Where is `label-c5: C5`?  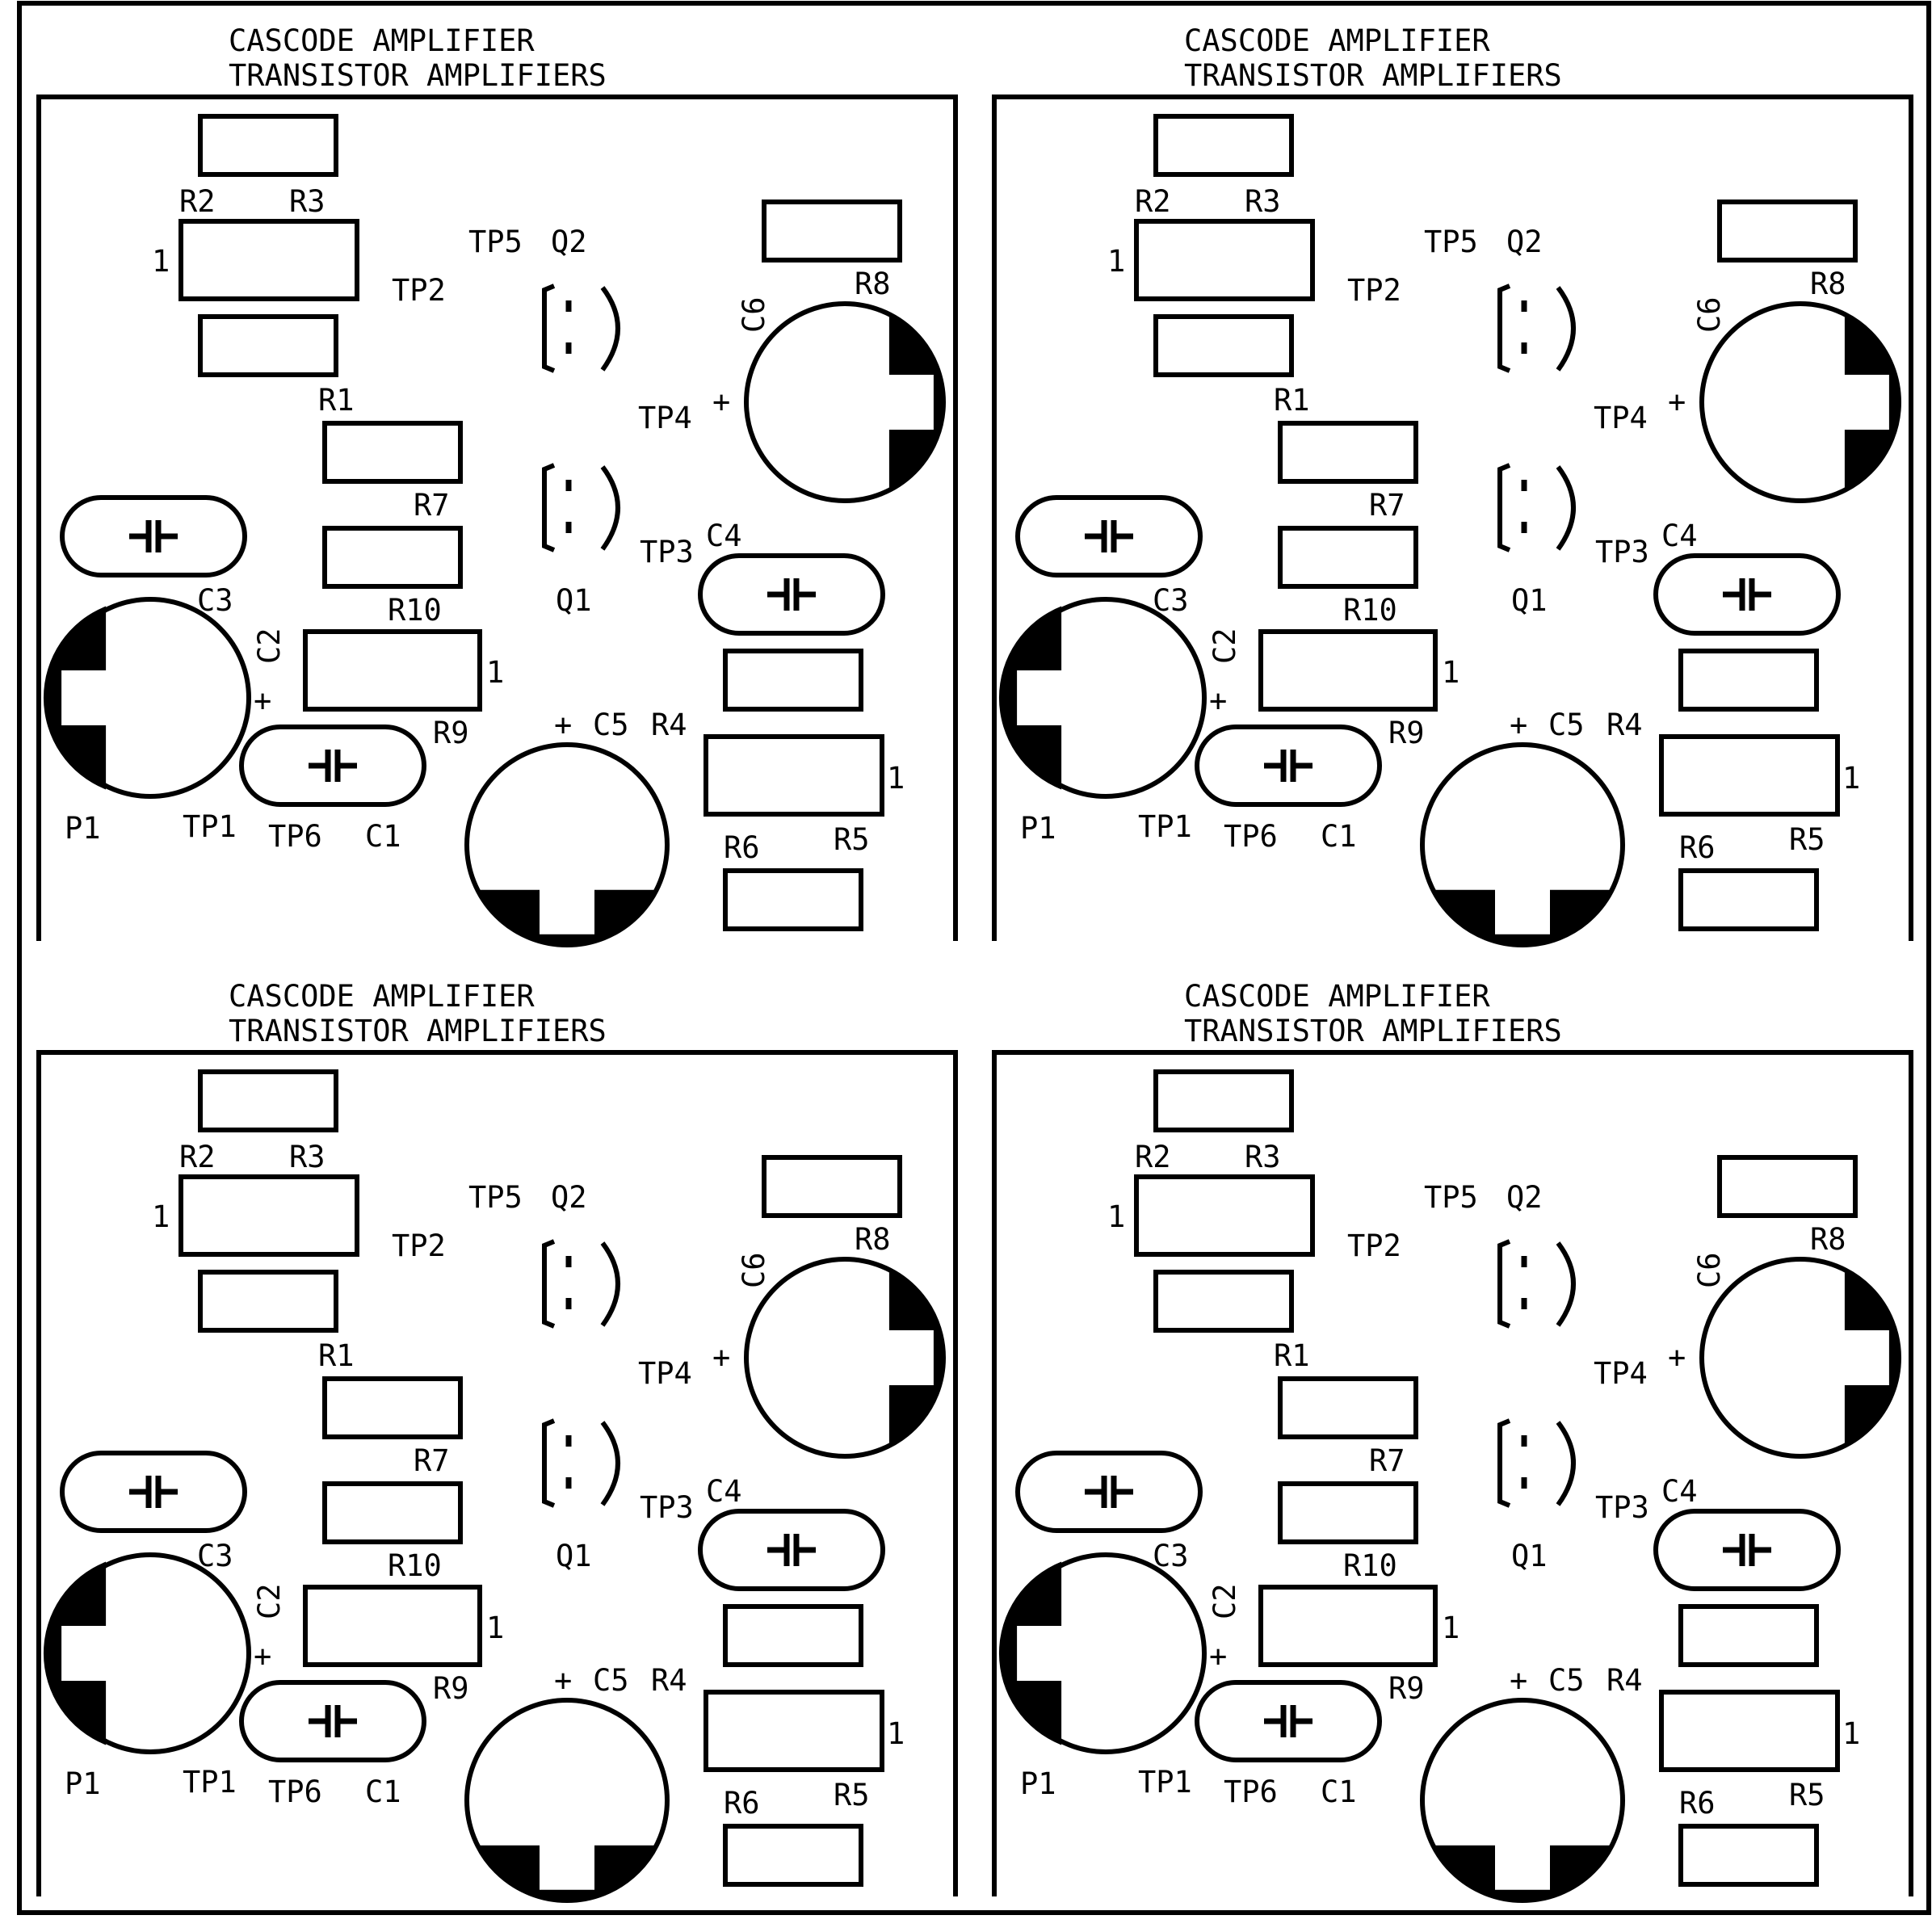 label-c5: C5 is located at coordinates (1567, 1680).